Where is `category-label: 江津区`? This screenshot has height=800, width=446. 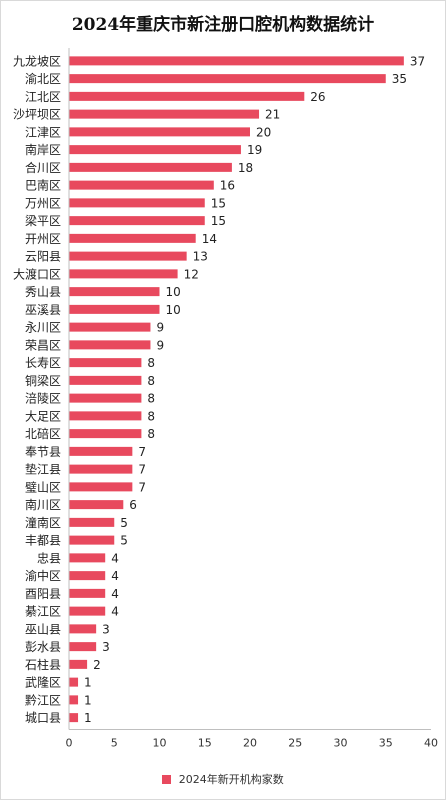
category-label: 江津区 is located at coordinates (43, 132).